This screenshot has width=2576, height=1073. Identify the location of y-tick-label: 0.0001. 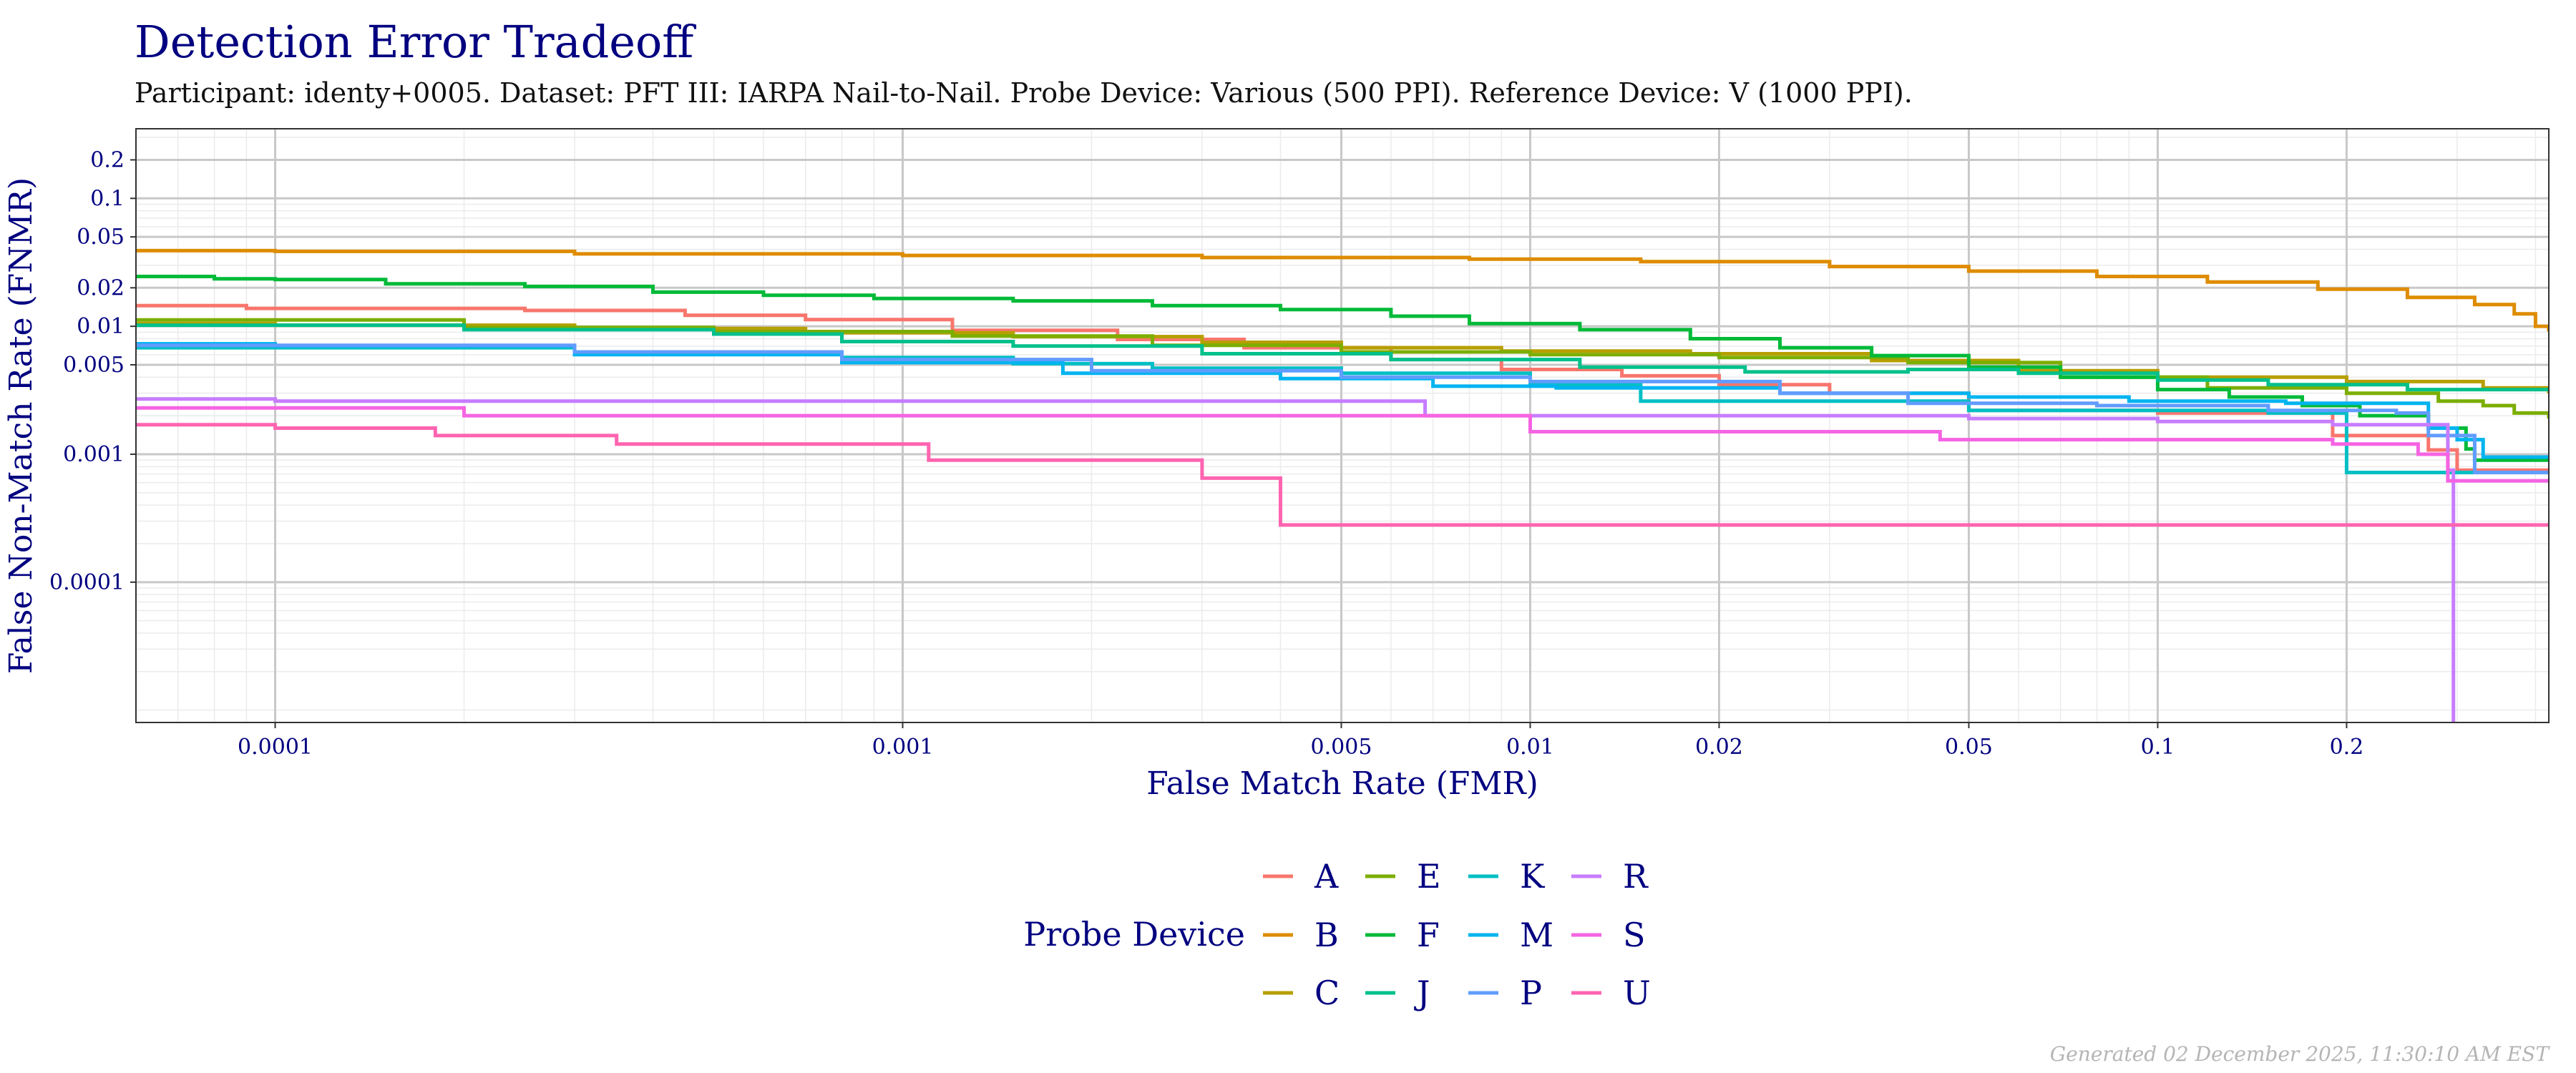
(87, 582).